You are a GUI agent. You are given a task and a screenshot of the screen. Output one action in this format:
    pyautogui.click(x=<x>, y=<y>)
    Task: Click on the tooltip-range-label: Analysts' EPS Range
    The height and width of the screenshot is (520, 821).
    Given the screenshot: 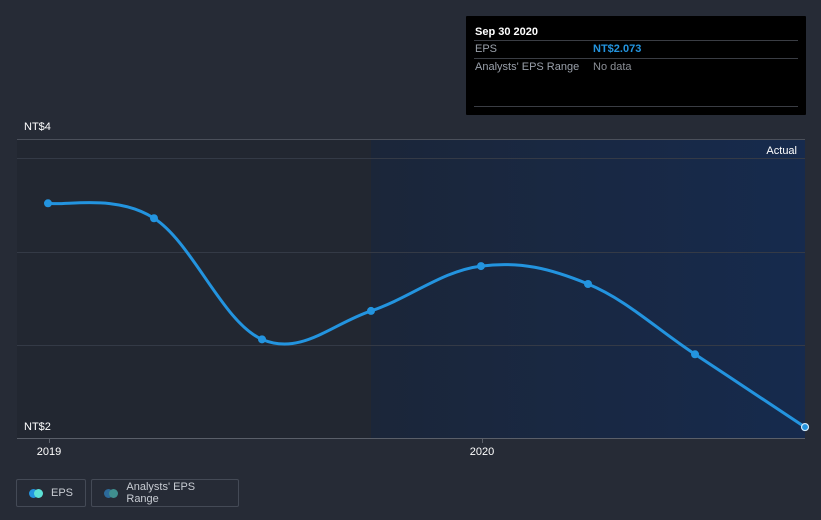 What is the action you would take?
    pyautogui.click(x=527, y=67)
    